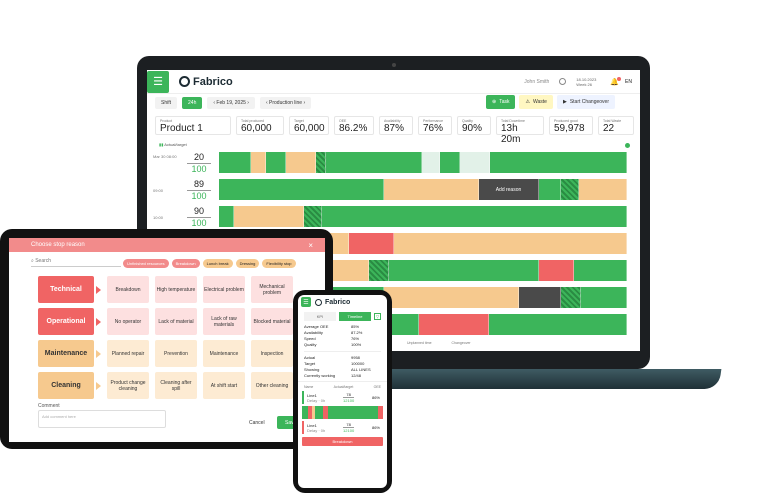  Describe the element at coordinates (58, 245) in the screenshot. I see `modal-title: Choose stop reason` at that location.